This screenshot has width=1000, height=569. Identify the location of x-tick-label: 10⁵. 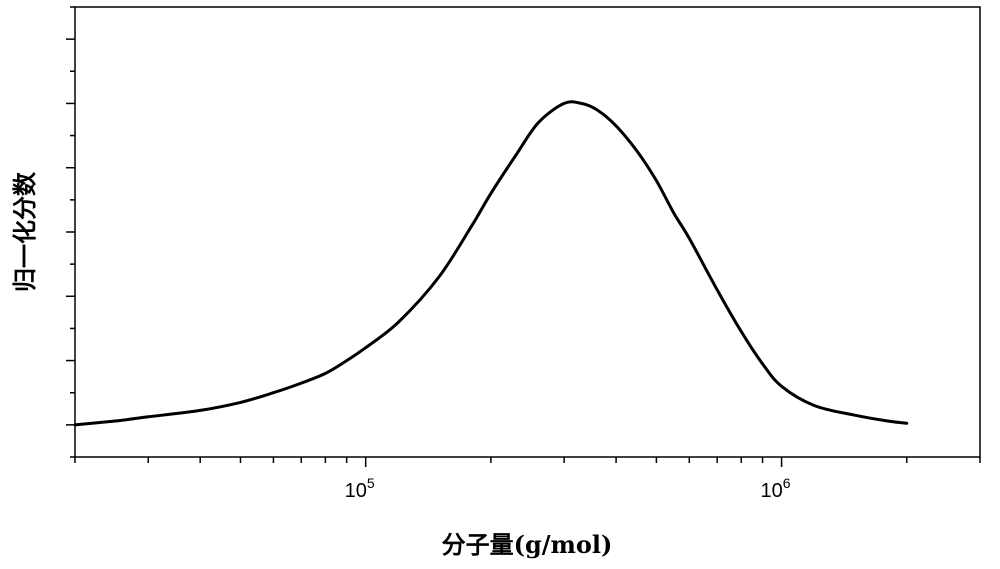
(360, 488).